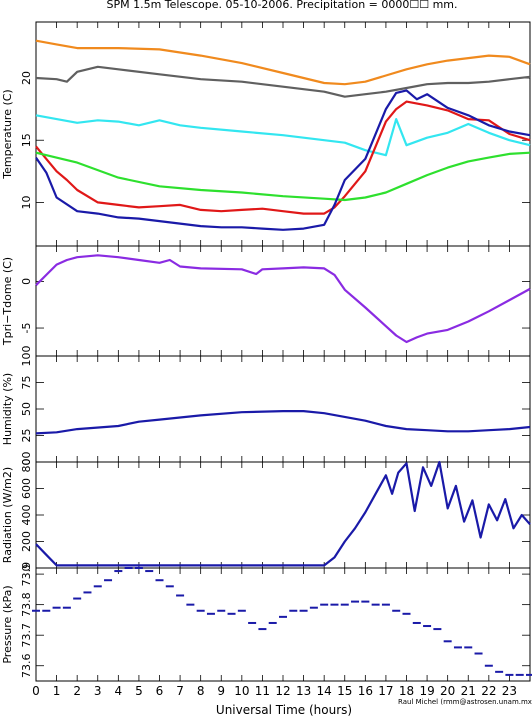  I want to click on x-tick-label: 4, so click(119, 691).